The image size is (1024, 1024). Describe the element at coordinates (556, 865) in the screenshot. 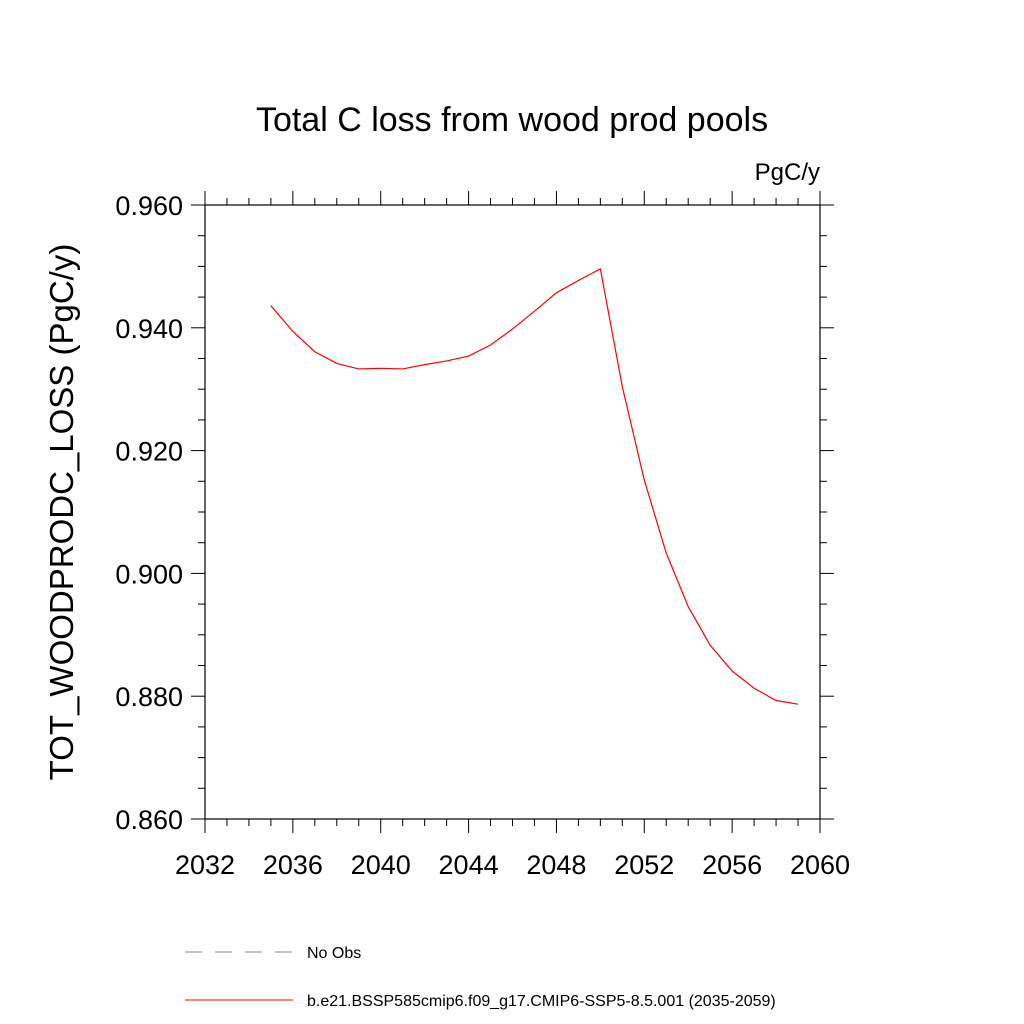

I see `x-tick-label: 2048` at that location.